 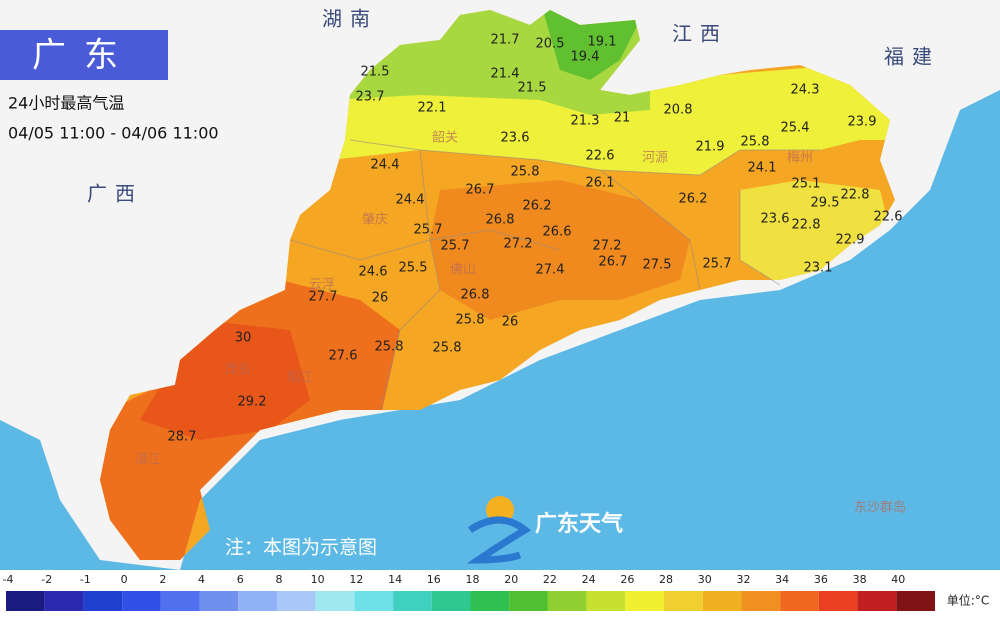 What do you see at coordinates (499, 530) in the screenshot?
I see `logo` at bounding box center [499, 530].